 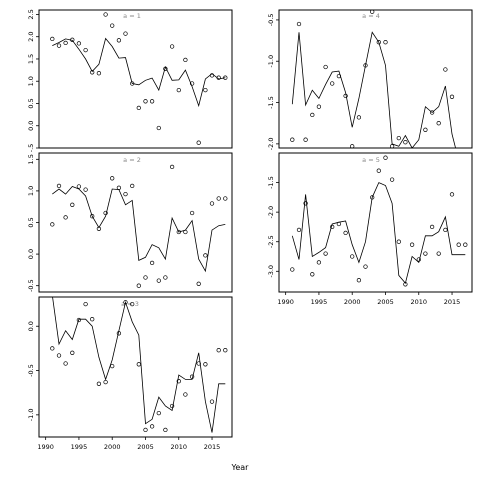 I want to click on panel-3: -1.0 -0.5 0.0 1990 1995 2000 2005 2010 2015 a = 3, so click(x=130, y=373).